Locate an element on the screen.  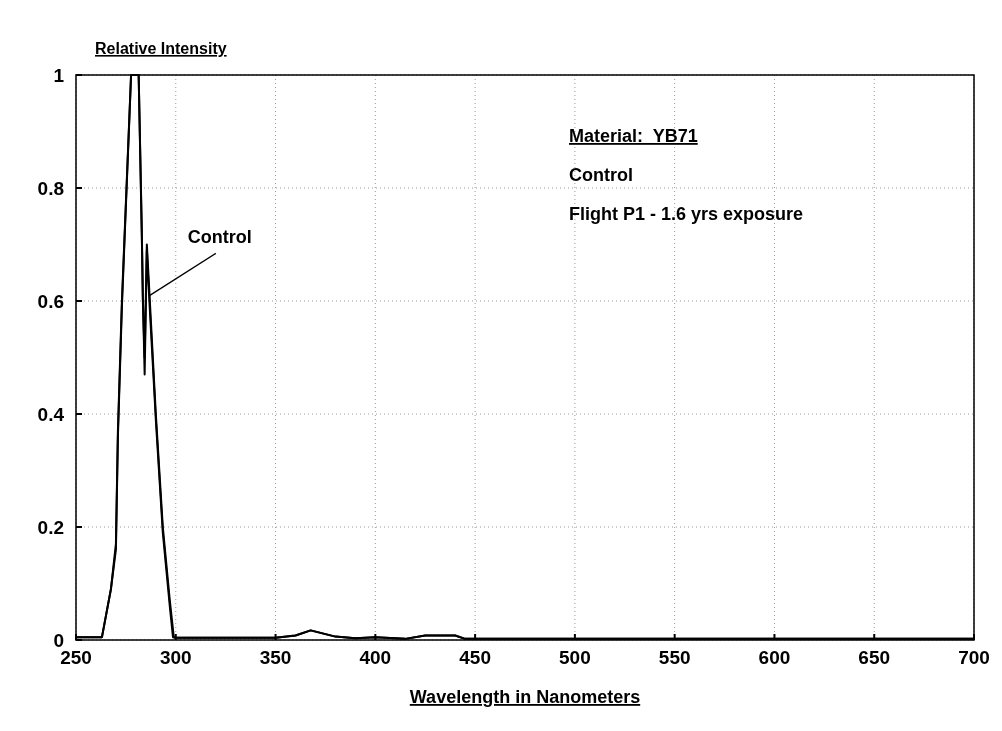
x-tick-label: 500 is located at coordinates (575, 657).